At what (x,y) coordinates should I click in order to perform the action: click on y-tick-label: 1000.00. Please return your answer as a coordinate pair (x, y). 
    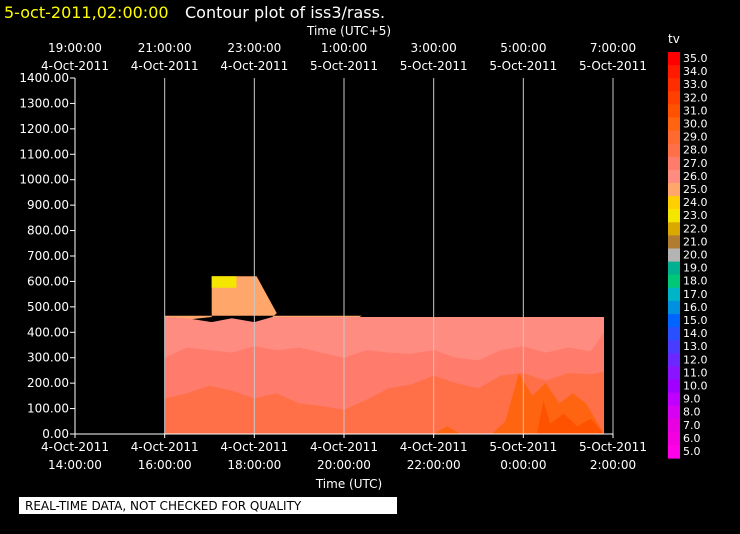
    Looking at the image, I should click on (44, 180).